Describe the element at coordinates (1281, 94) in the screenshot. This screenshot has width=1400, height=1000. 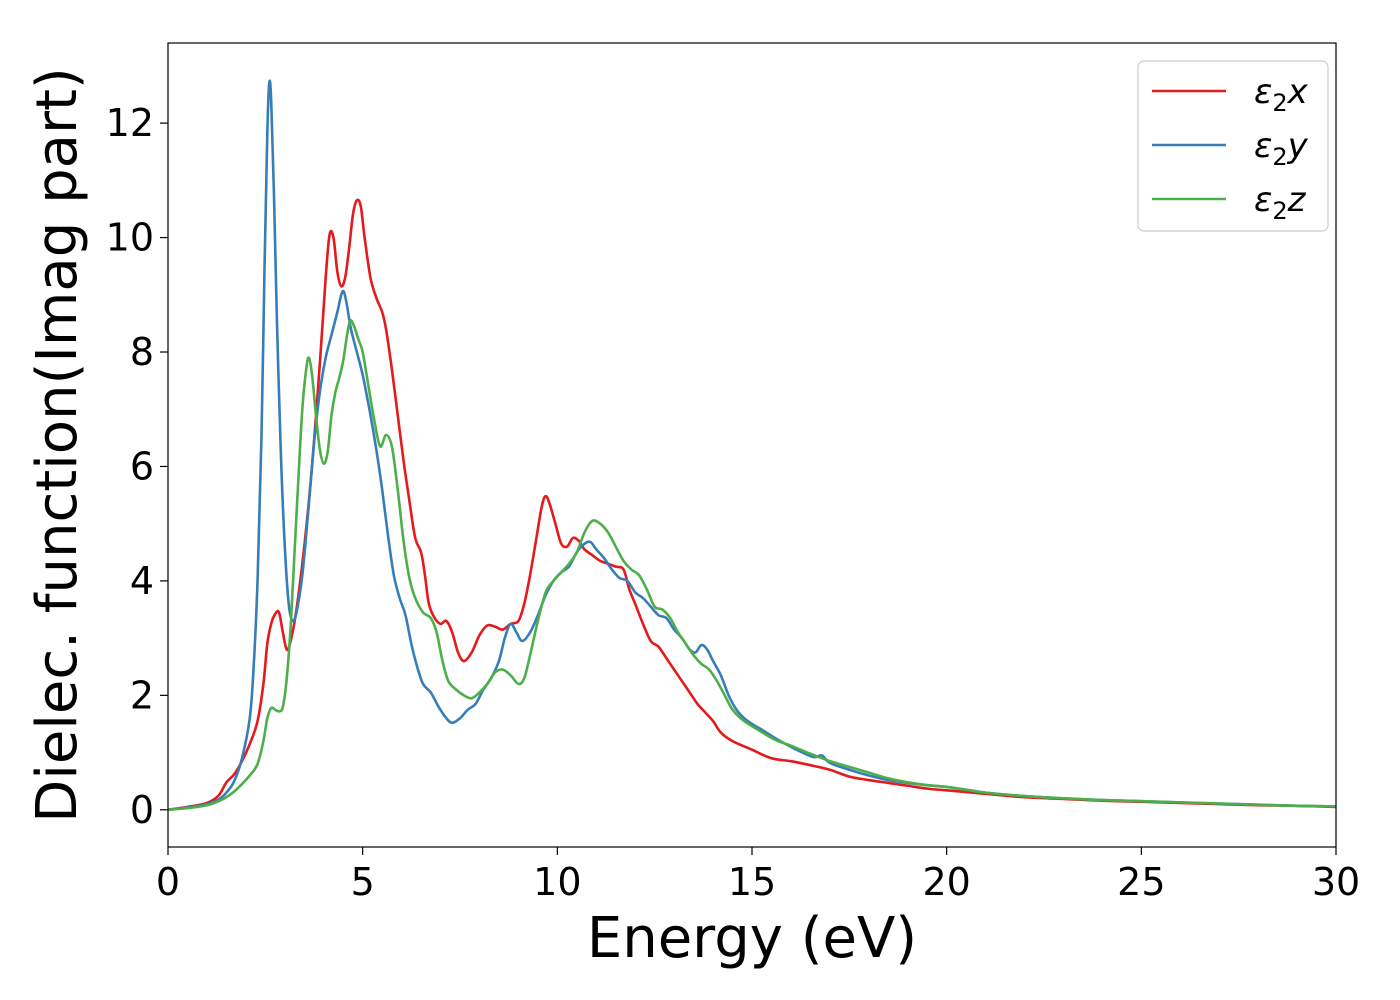
I see `legend-label-x: ε2x` at that location.